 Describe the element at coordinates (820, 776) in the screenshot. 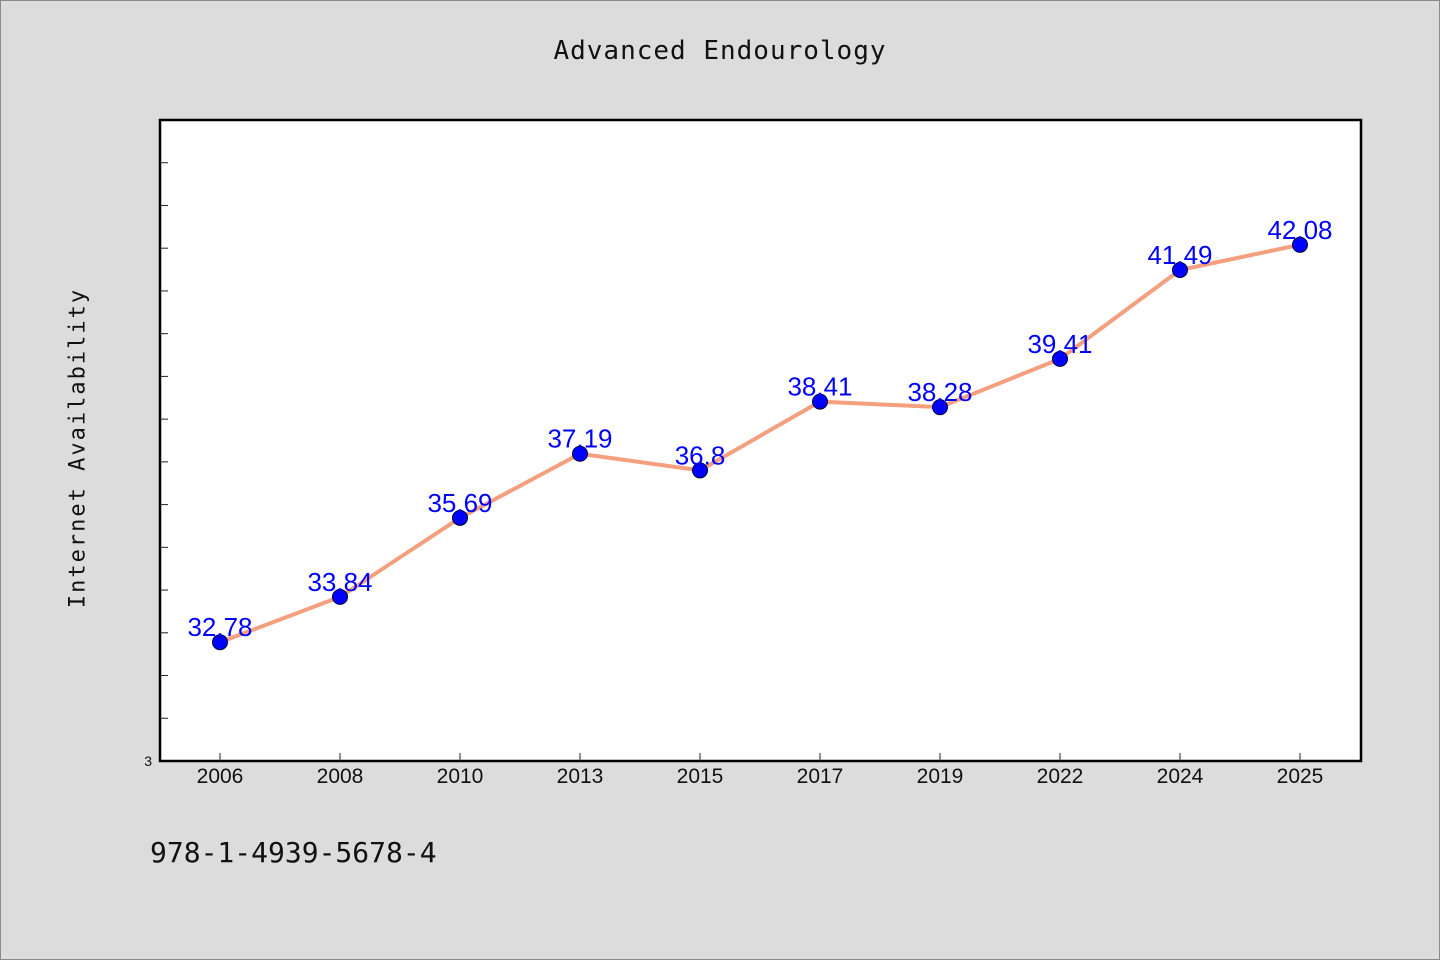

I see `x-tick-label: 2017` at that location.